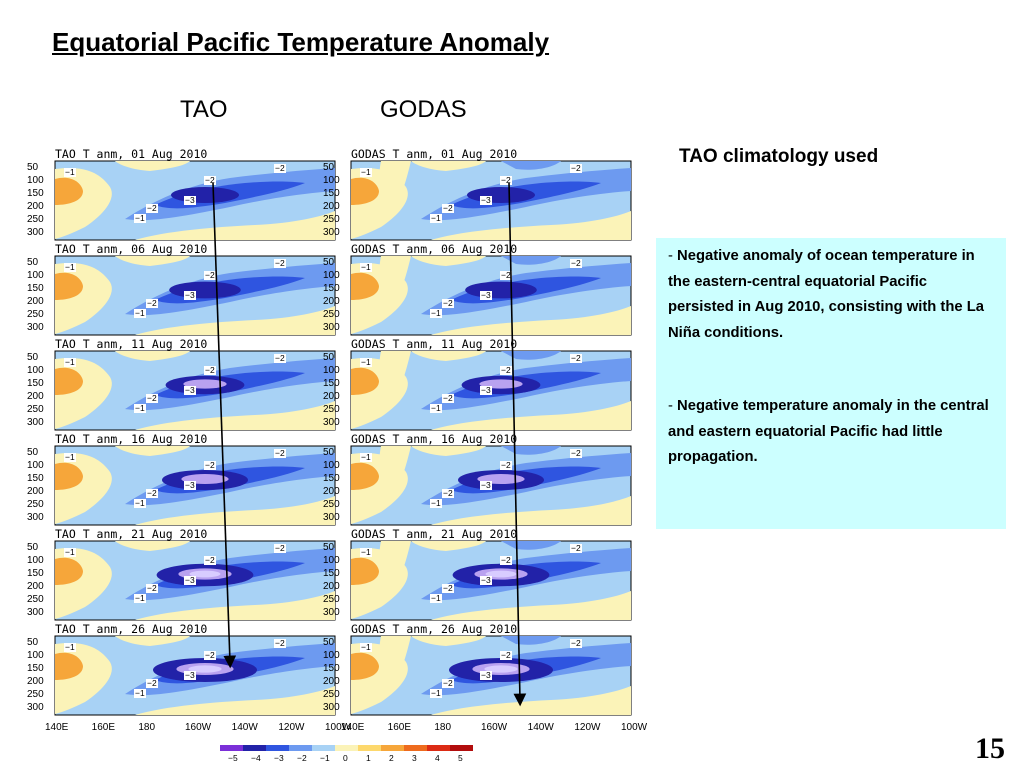  Describe the element at coordinates (434, 344) in the screenshot. I see `godas-panel-title: GODAS T anm, 11 Aug 2010` at that location.